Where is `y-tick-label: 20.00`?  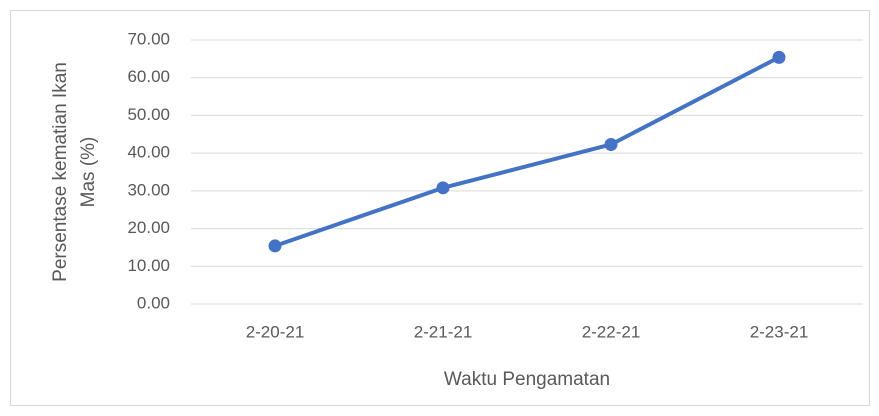
y-tick-label: 20.00 is located at coordinates (148, 227).